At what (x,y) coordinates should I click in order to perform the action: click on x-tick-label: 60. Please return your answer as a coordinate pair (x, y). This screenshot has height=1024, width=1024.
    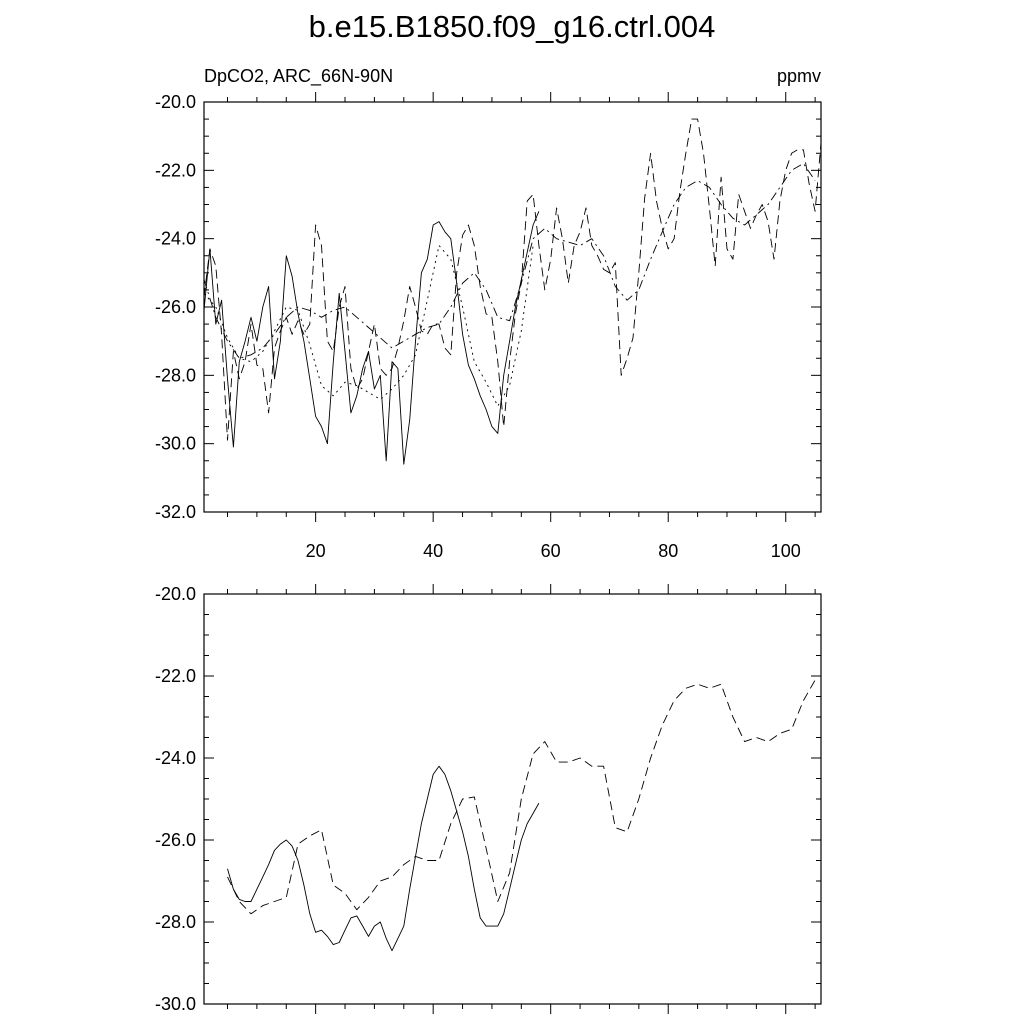
    Looking at the image, I should click on (551, 551).